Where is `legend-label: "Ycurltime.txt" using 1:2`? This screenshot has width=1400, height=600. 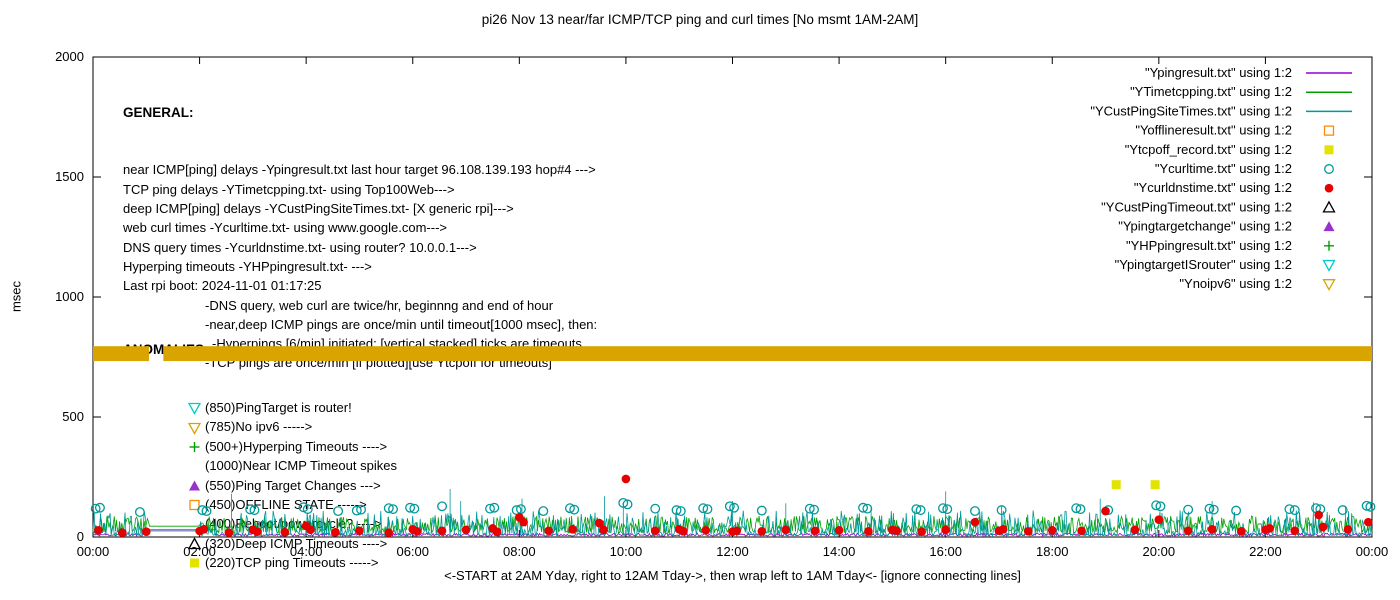 legend-label: "Ycurltime.txt" using 1:2 is located at coordinates (1223, 168).